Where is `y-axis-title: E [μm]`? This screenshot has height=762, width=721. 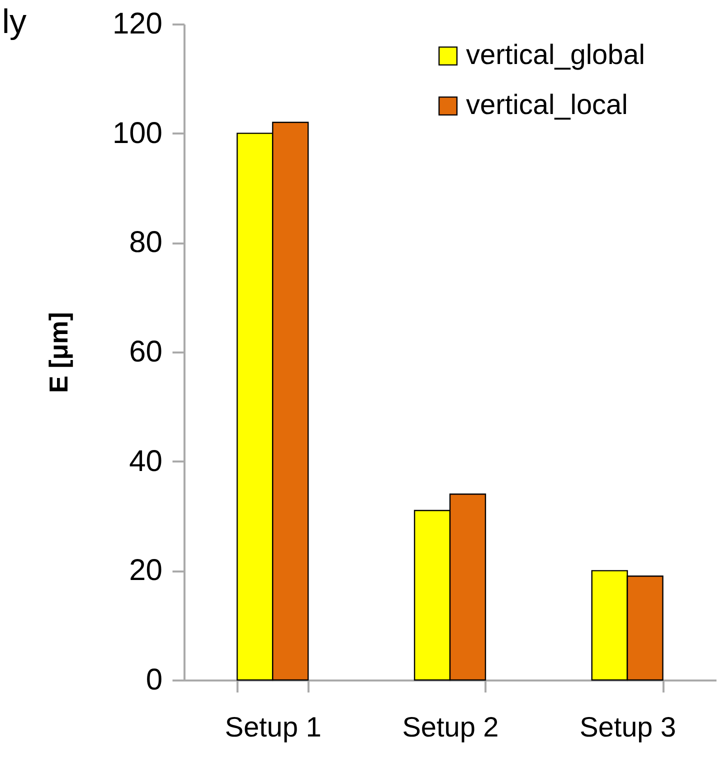 y-axis-title: E [μm] is located at coordinates (58, 352).